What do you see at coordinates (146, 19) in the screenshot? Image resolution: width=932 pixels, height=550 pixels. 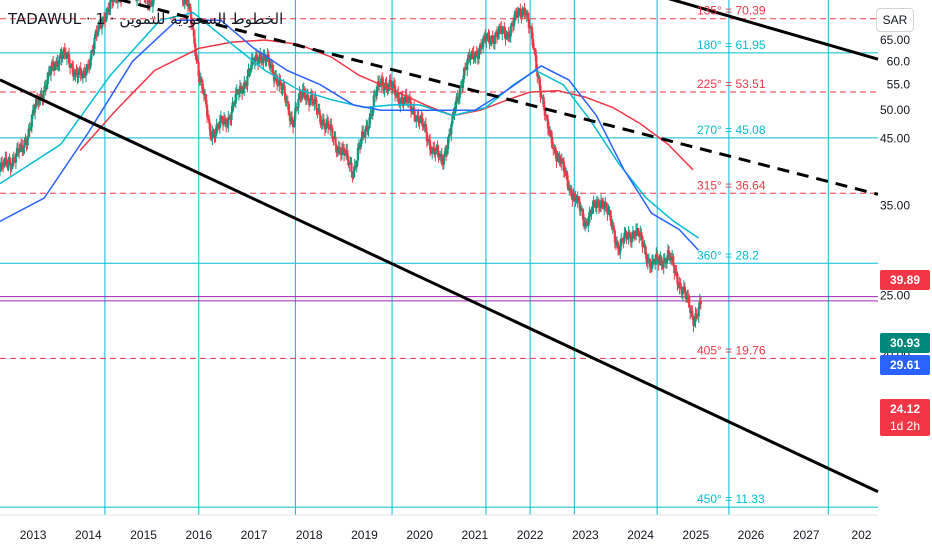 I see `symbol-label: TADAWUL · الخطوط السعودية للتموين · 1` at bounding box center [146, 19].